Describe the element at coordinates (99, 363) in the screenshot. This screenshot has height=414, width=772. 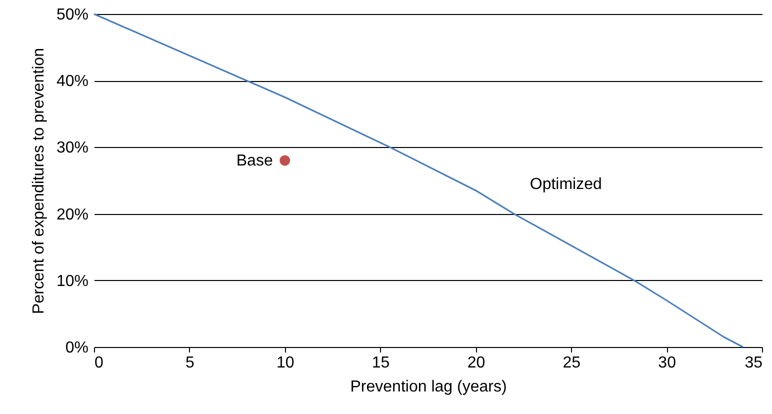
I see `x-tick-label: 0` at that location.